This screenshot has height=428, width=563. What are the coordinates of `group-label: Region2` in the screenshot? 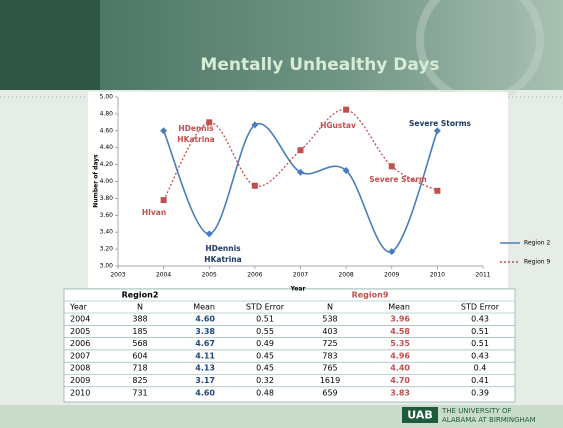 It's located at (140, 295).